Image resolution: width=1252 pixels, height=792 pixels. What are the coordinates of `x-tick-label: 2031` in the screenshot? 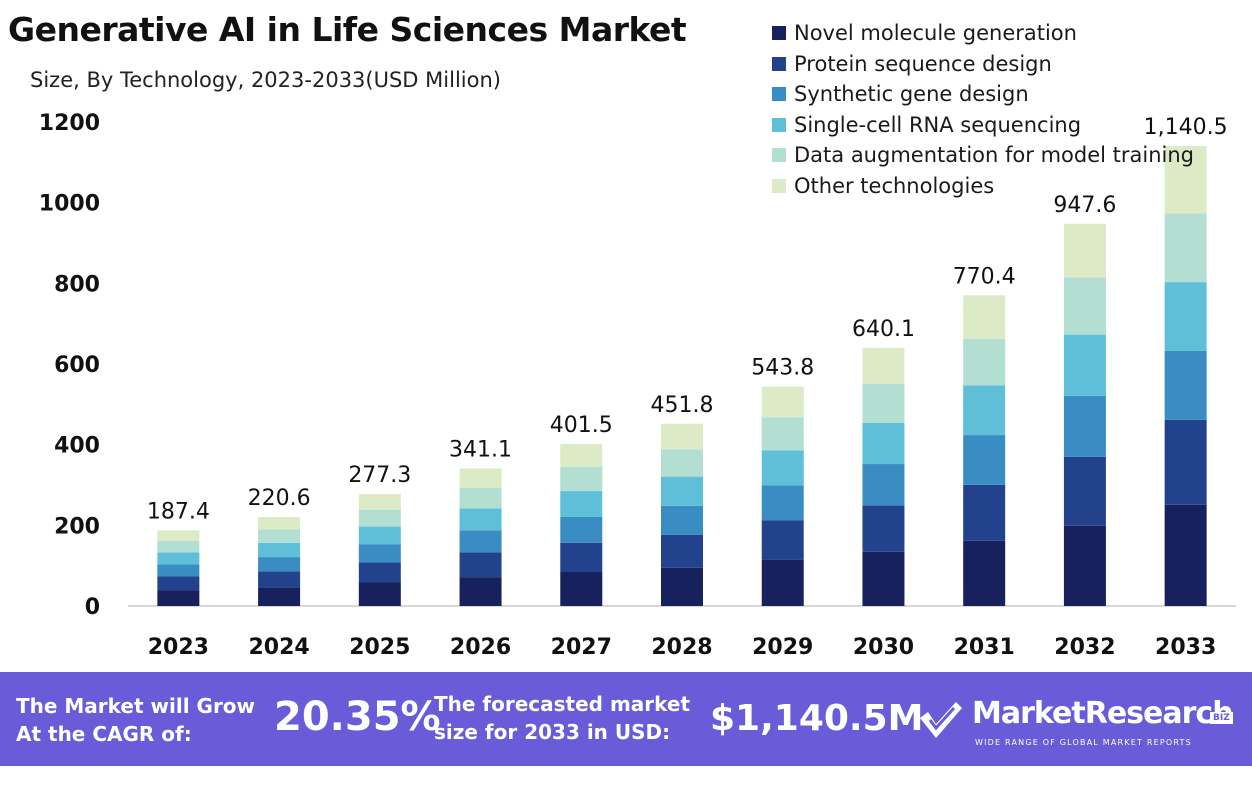 It's located at (984, 647).